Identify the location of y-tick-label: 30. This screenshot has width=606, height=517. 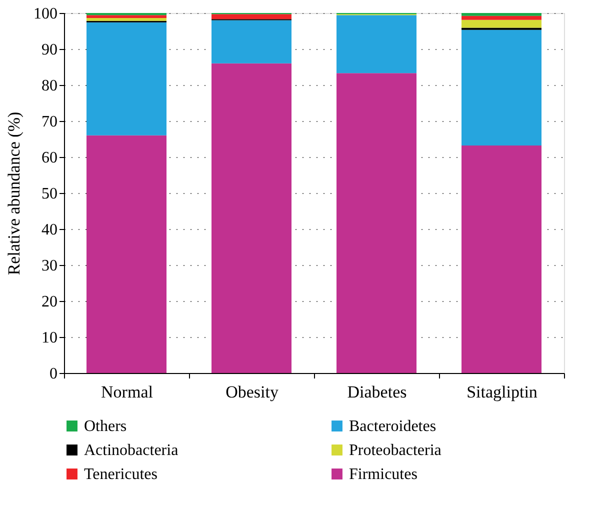
(50, 266).